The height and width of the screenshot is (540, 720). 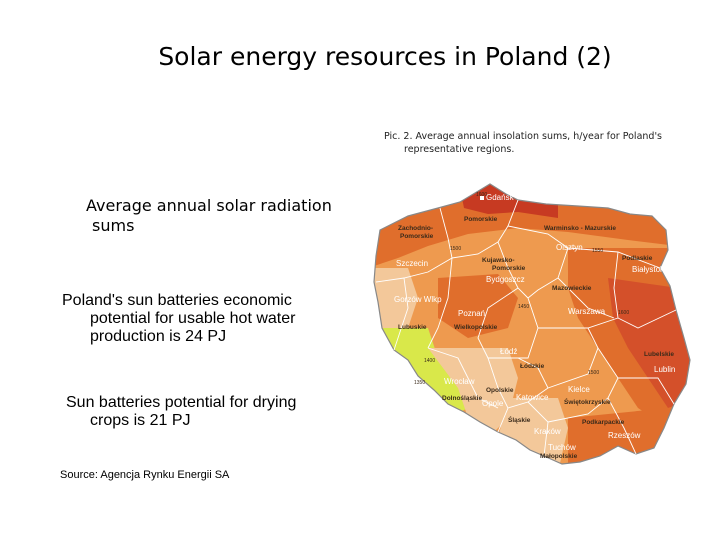 I want to click on city-marker-gdansk, so click(x=482, y=198).